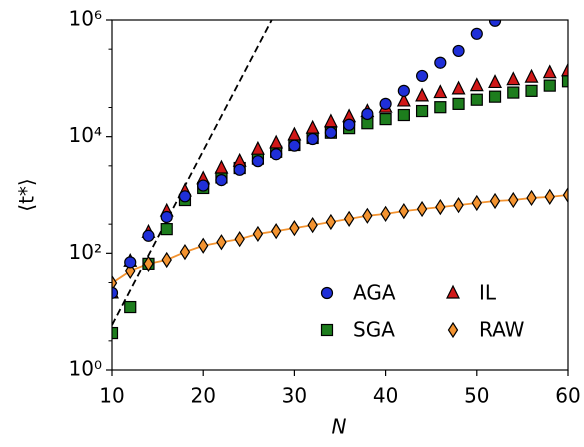 The width and height of the screenshot is (584, 447). What do you see at coordinates (111, 396) in the screenshot?
I see `x-tick-label: 10` at bounding box center [111, 396].